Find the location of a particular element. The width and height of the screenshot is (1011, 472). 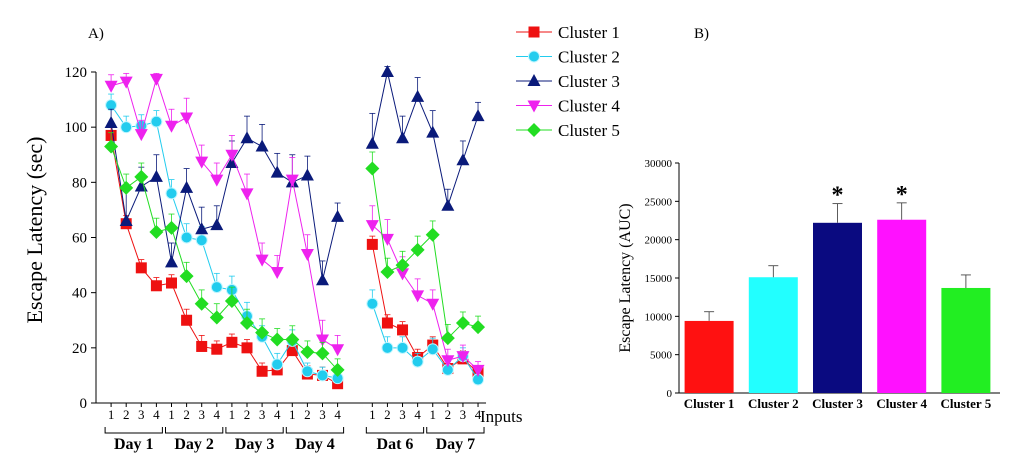

category-label: Cluster 3 is located at coordinates (837, 403).